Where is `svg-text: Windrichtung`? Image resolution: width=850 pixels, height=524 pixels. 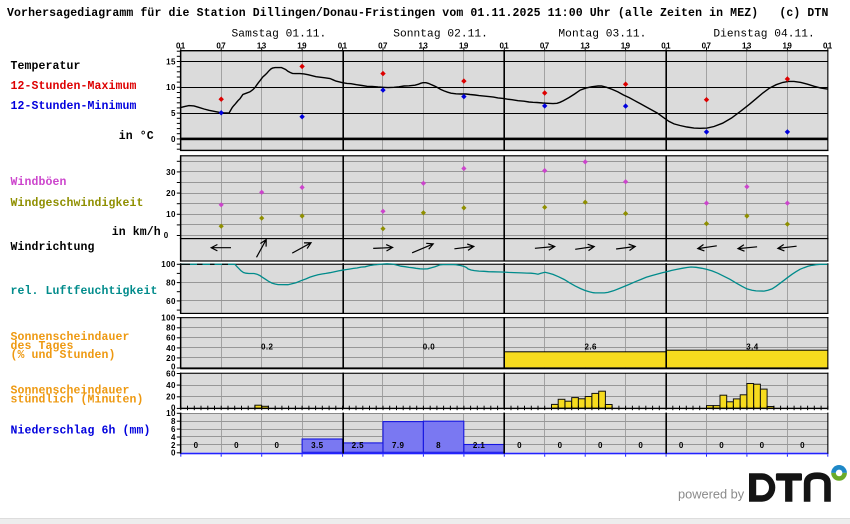
svg-text: Windrichtung is located at coordinates (53, 247).